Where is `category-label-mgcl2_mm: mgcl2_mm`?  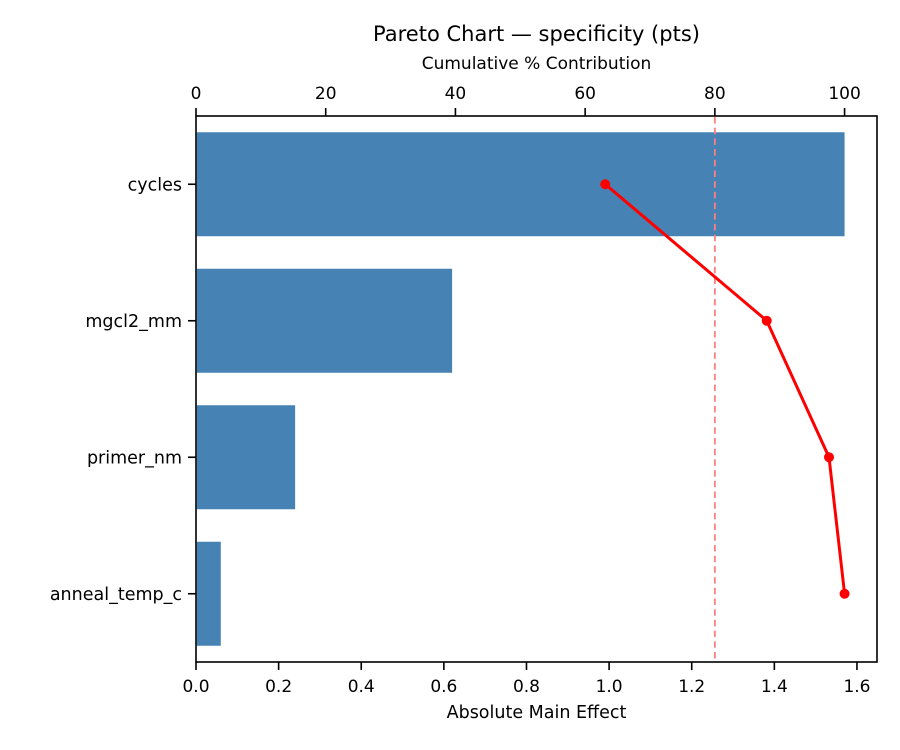
category-label-mgcl2_mm: mgcl2_mm is located at coordinates (133, 322).